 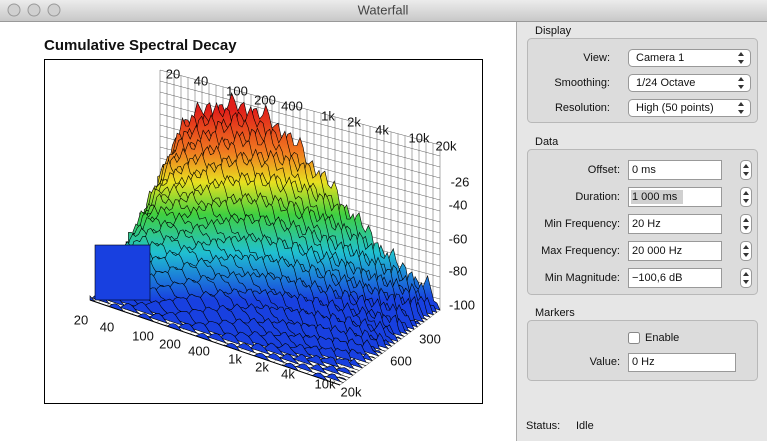 What do you see at coordinates (201, 80) in the screenshot?
I see `back-frequency-label: 40` at bounding box center [201, 80].